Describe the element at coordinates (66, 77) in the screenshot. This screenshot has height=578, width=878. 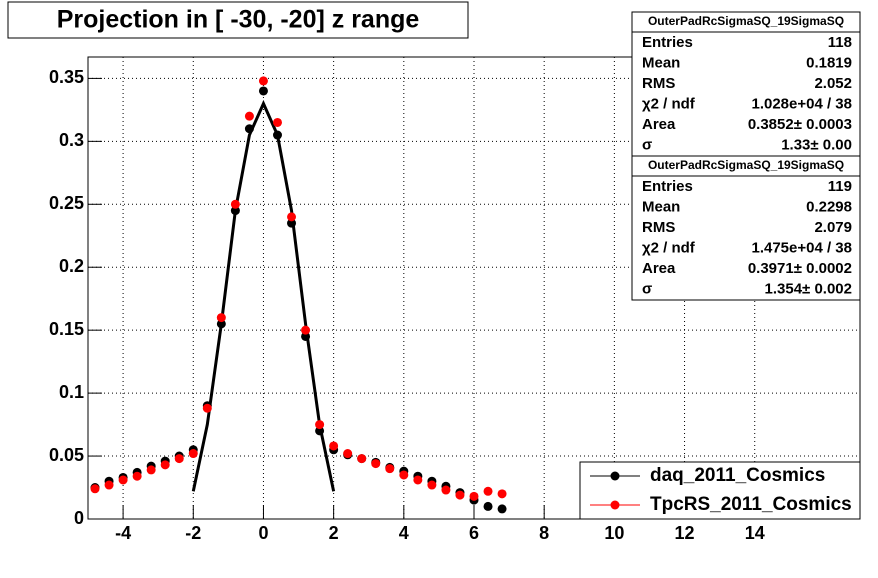
I see `y-tick-label: 0.35` at that location.